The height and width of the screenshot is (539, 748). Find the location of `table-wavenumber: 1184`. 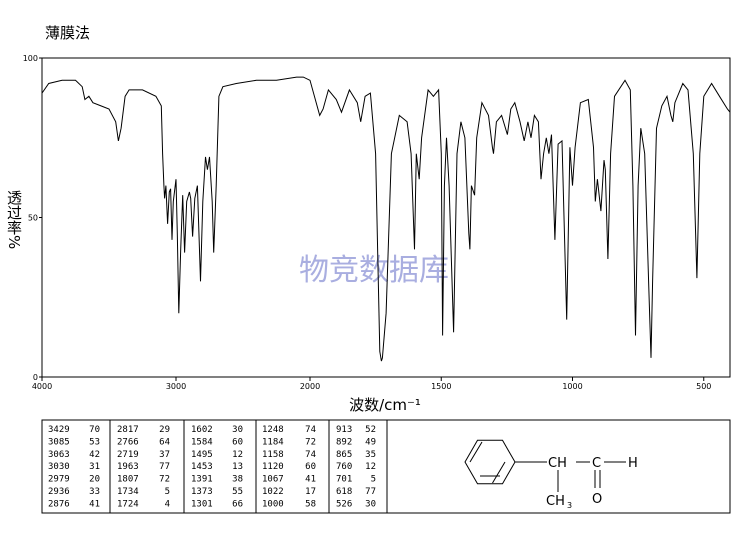

table-wavenumber: 1184 is located at coordinates (273, 442).